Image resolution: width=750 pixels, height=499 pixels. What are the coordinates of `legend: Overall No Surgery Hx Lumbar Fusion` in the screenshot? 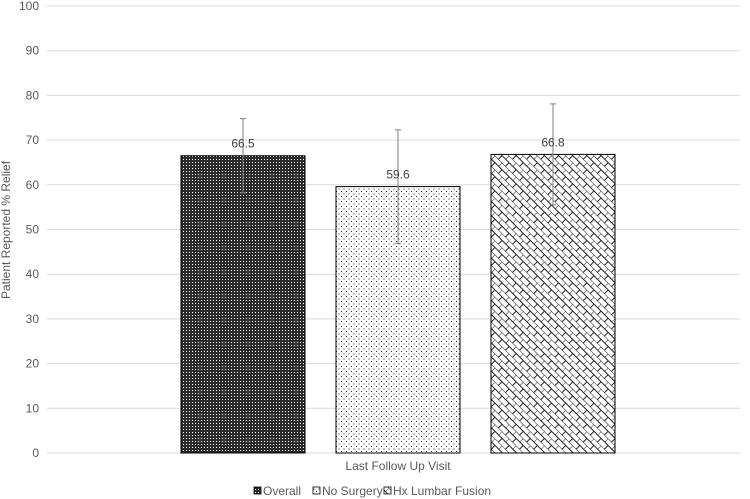 It's located at (372, 491).